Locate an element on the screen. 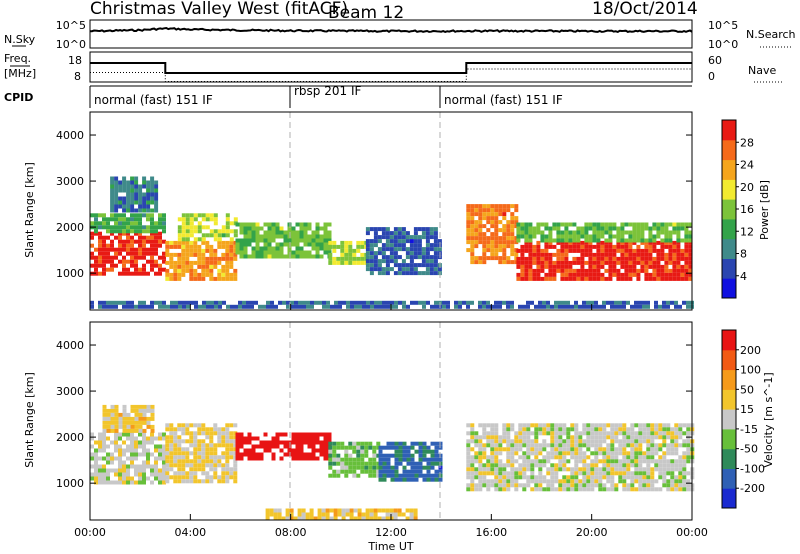 Image resolution: width=800 pixels, height=554 pixels. power-y-tick-label: 1000 is located at coordinates (70, 273).